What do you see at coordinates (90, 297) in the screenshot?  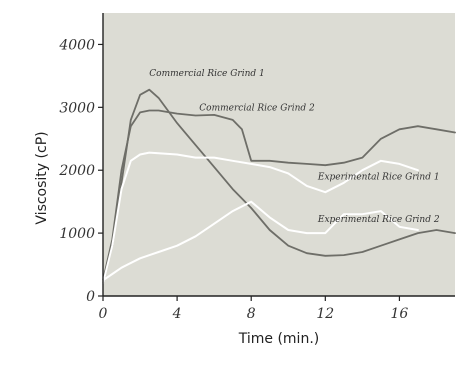 I see `y-tick-label-0: 0` at bounding box center [90, 297].